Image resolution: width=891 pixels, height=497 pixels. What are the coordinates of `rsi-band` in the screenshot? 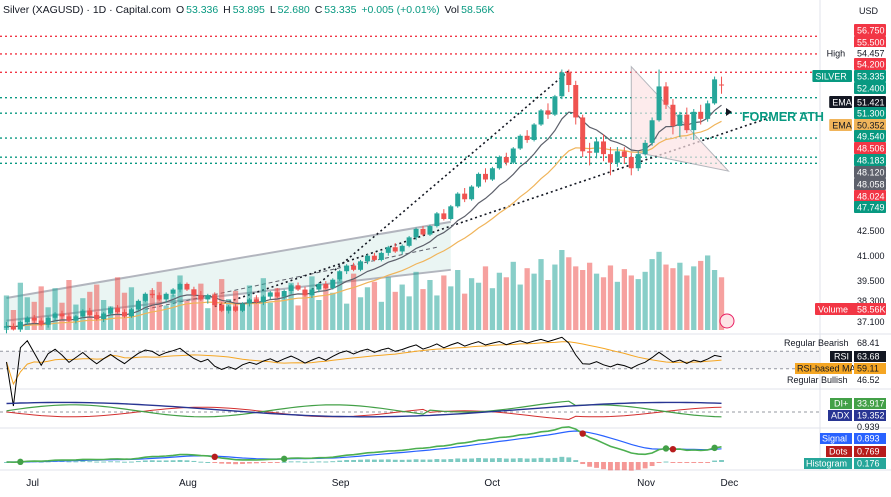 It's located at (410, 360).